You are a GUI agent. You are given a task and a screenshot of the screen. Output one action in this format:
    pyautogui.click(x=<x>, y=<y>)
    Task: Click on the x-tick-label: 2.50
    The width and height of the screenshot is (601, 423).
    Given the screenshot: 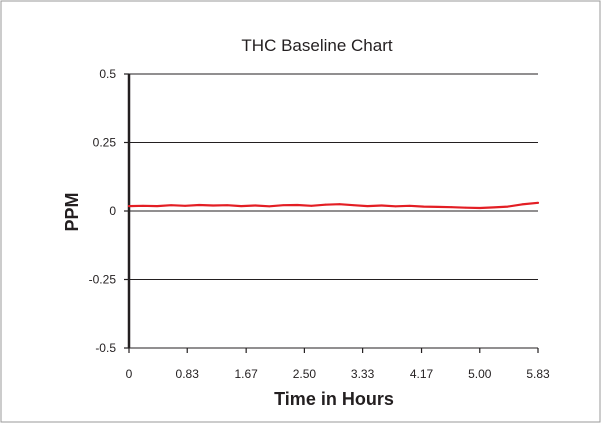 What is the action you would take?
    pyautogui.click(x=305, y=374)
    